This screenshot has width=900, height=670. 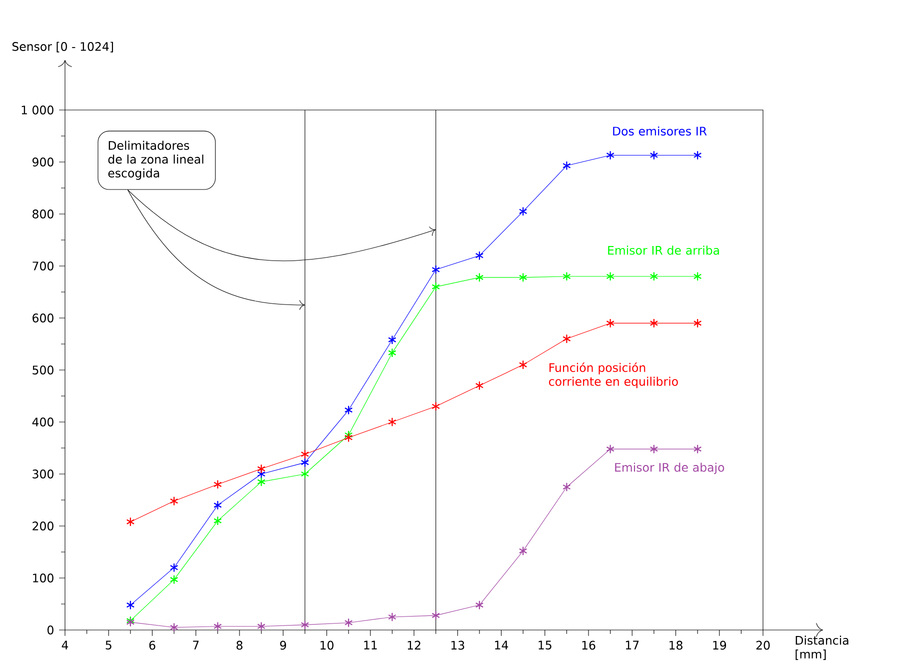 What do you see at coordinates (43, 474) in the screenshot?
I see `y-tick-label: 300` at bounding box center [43, 474].